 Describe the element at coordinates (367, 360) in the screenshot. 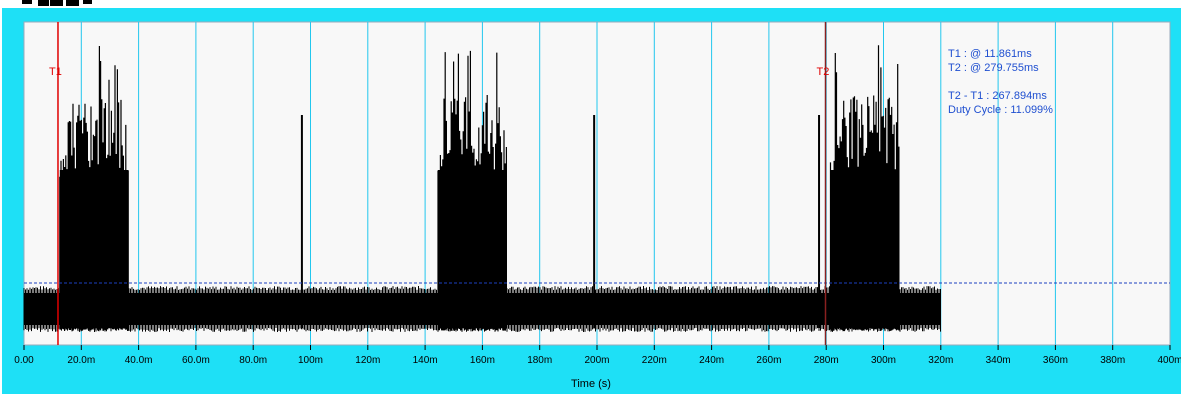

I see `tick-label: 120m` at that location.